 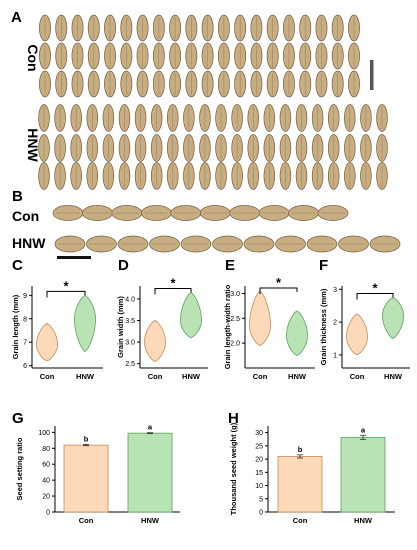 What do you see at coordinates (25, 366) in the screenshot?
I see `y-tick-label: 6` at bounding box center [25, 366].